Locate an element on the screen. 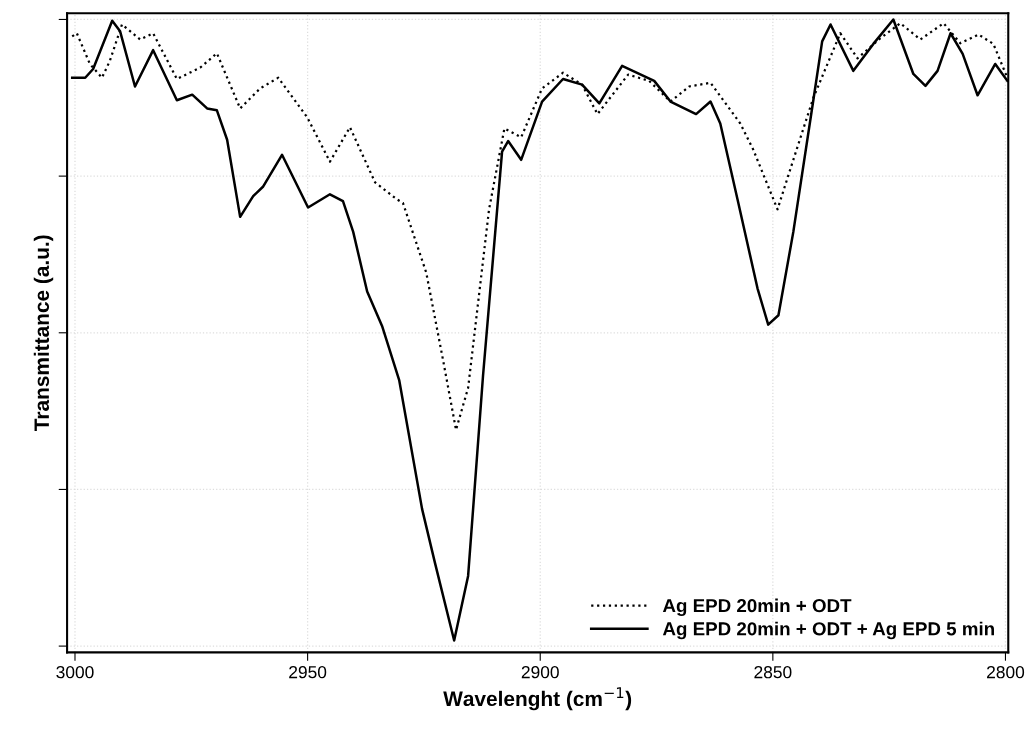 The image size is (1032, 733). x-axis-title: Wavelenght (cm$^{−1}$) is located at coordinates (537, 699).